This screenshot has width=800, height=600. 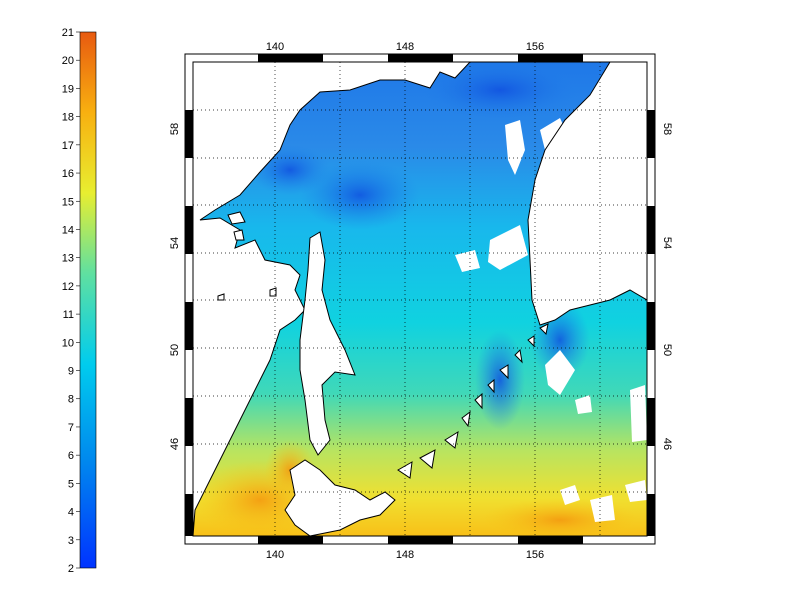 What do you see at coordinates (71, 428) in the screenshot?
I see `colorbar-tick-label: 7` at bounding box center [71, 428].